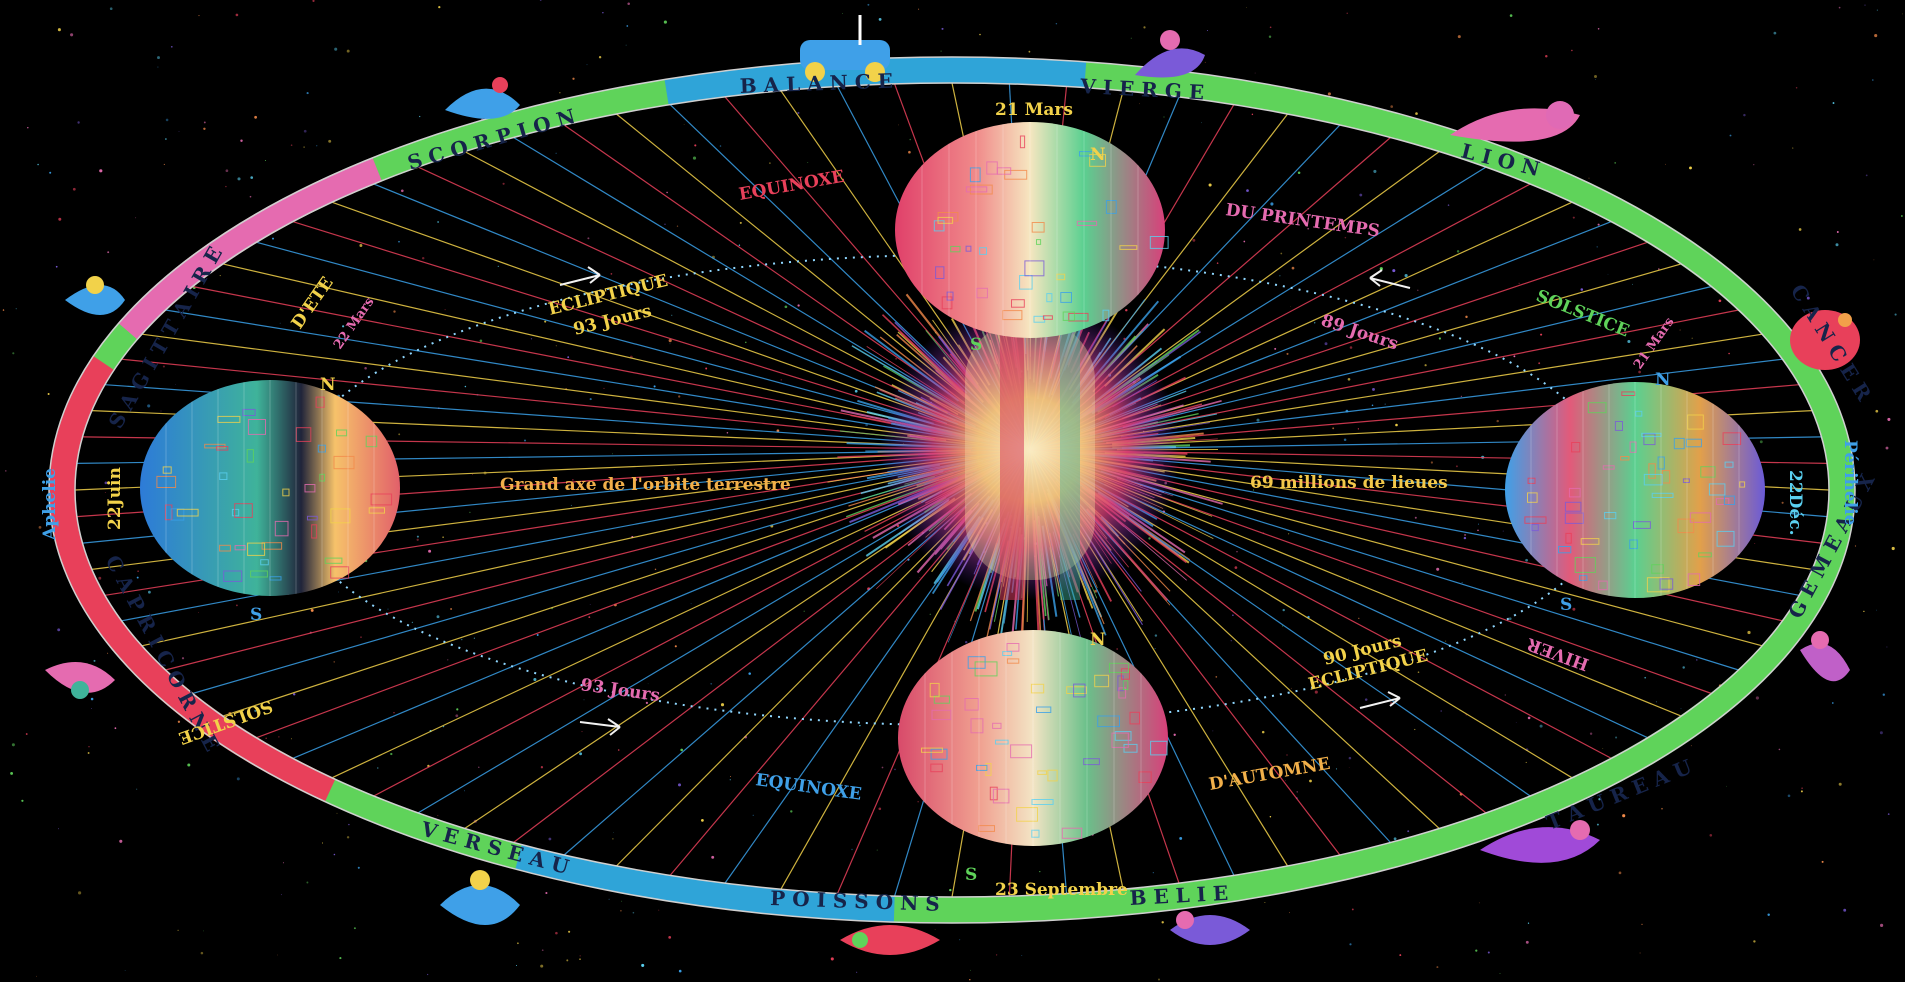  Describe the element at coordinates (1540, 841) in the screenshot. I see `taurus-figure` at that location.